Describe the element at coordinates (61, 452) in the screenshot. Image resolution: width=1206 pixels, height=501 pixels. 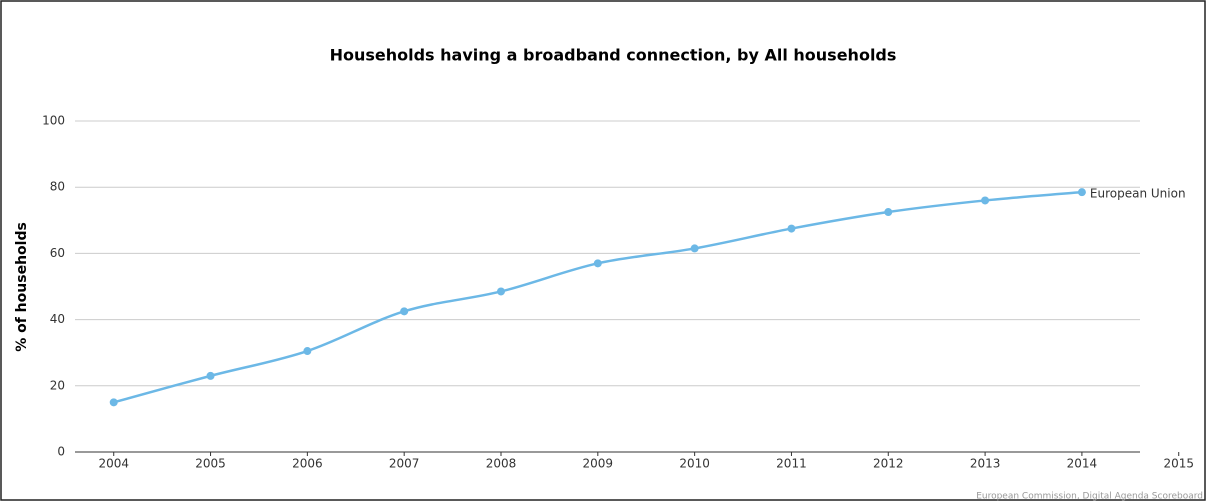
I see `y-tick-label: 0` at that location.